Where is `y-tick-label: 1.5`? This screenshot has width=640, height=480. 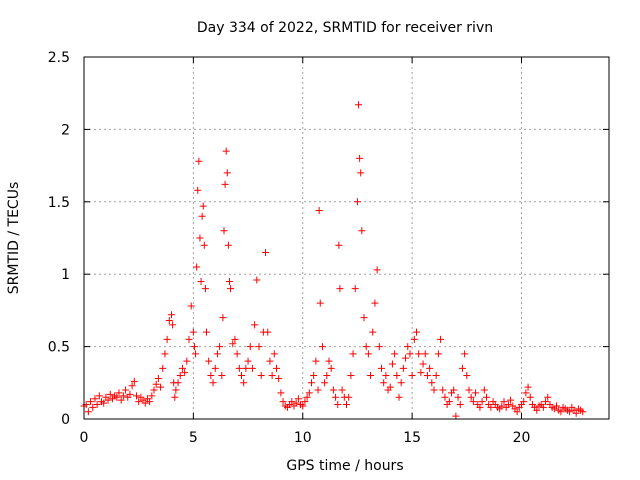
y-tick-label: 1.5 is located at coordinates (59, 203).